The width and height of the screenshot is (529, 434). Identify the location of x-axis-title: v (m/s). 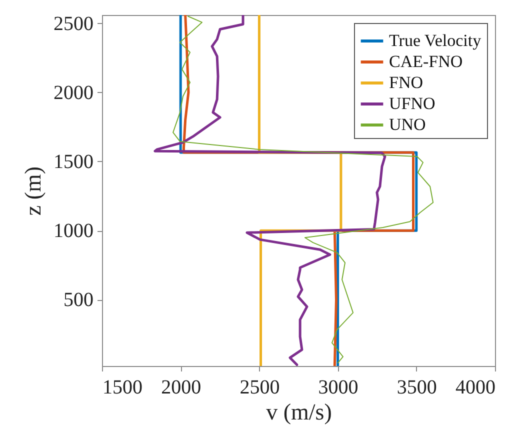
(299, 412).